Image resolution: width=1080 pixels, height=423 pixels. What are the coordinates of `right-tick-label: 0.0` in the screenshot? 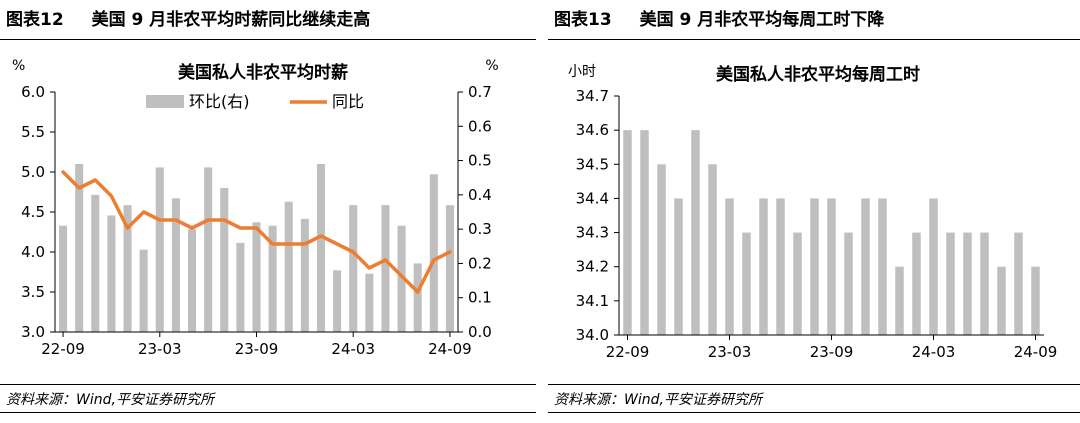 It's located at (480, 332).